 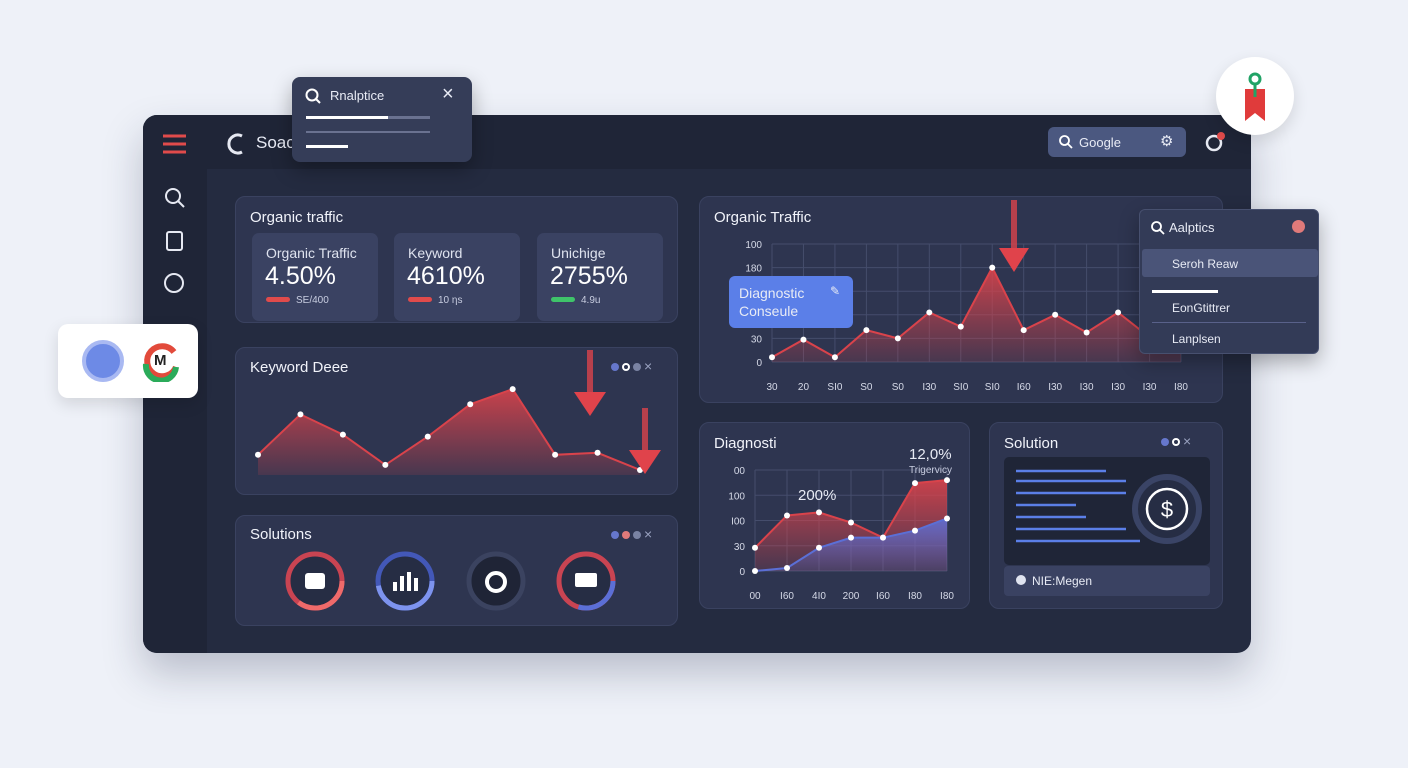 What do you see at coordinates (299, 367) in the screenshot?
I see `panel-title: Keyword Deee` at bounding box center [299, 367].